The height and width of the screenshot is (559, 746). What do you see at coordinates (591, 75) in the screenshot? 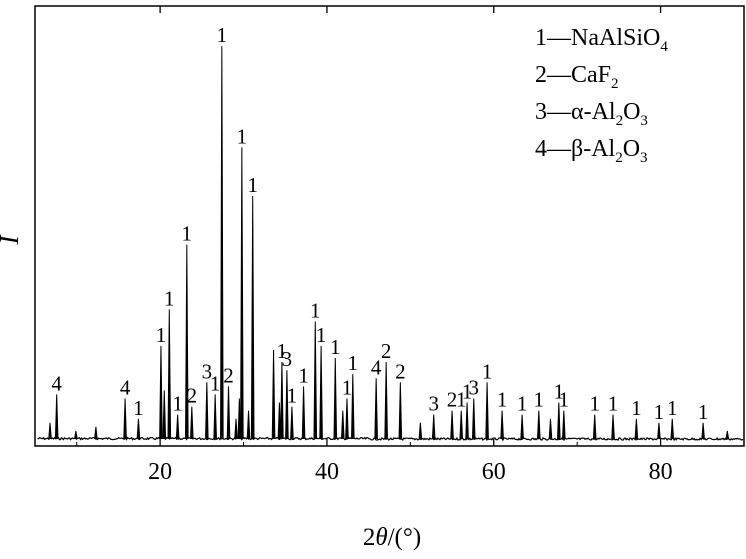
I see `legend-formula-part: CaF` at bounding box center [591, 75].